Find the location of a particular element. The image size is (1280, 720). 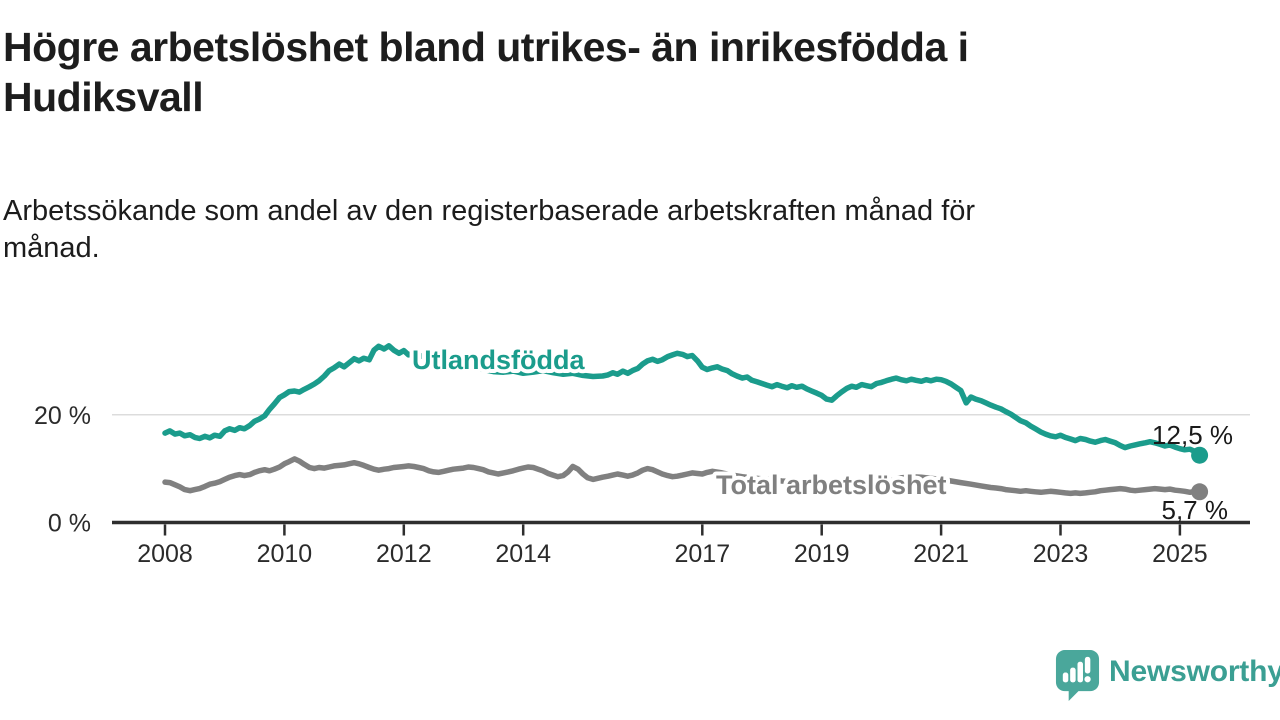

x-tick-label-2012: 2012 is located at coordinates (404, 554).